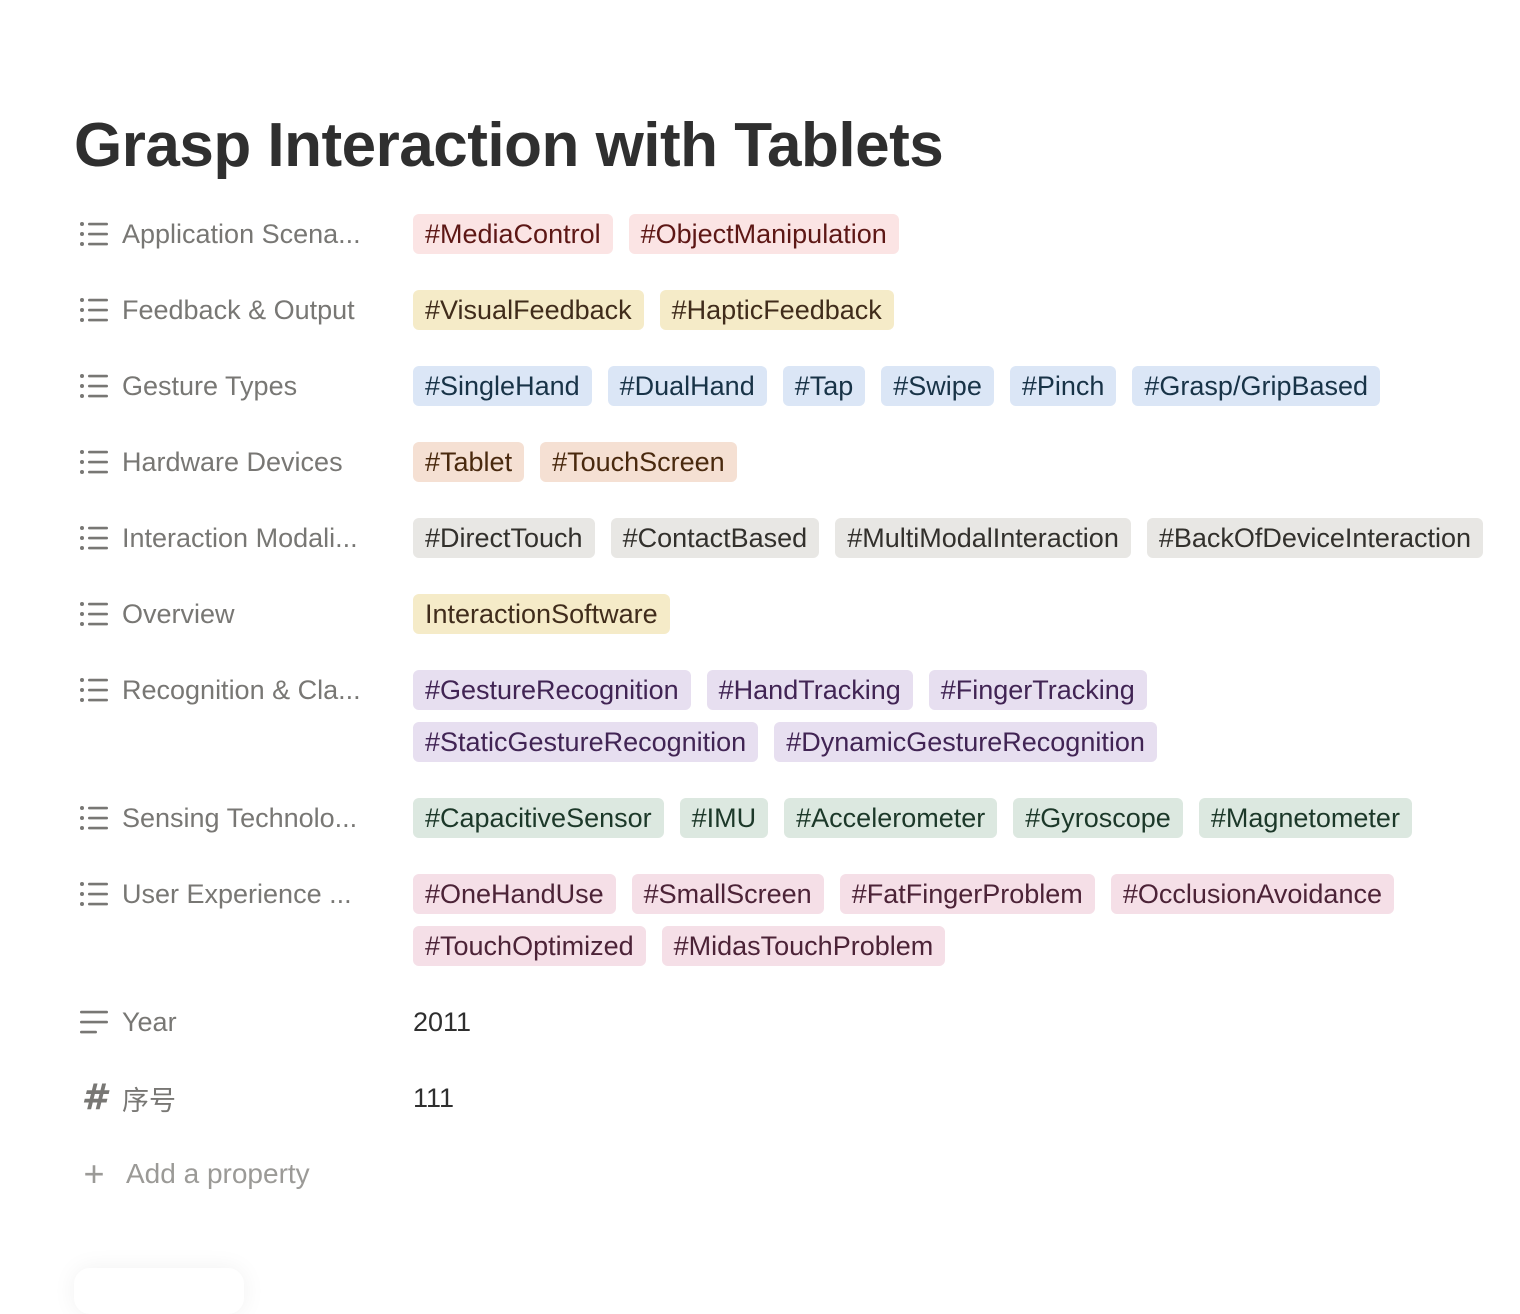 The width and height of the screenshot is (1520, 1314). I want to click on property-row-field: # 序号 111, so click(789, 1098).